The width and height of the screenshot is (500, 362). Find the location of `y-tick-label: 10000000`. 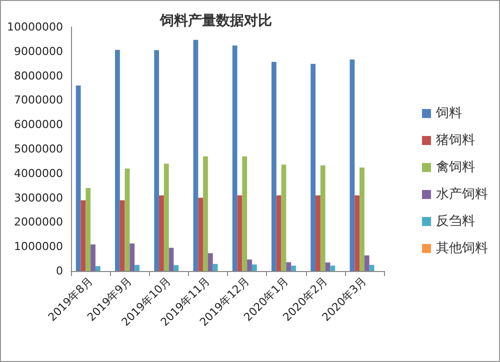

y-tick-label: 10000000 is located at coordinates (35, 27).